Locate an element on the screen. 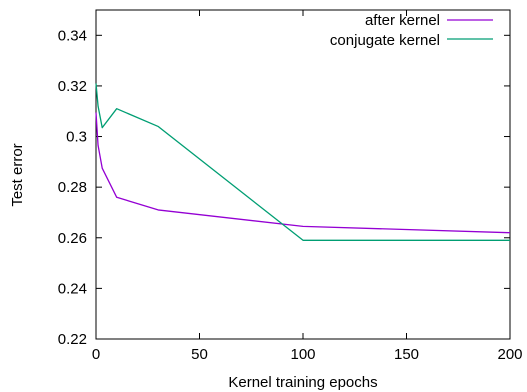 This screenshot has width=527, height=392. y-tick-label: 0.22 is located at coordinates (72, 339).